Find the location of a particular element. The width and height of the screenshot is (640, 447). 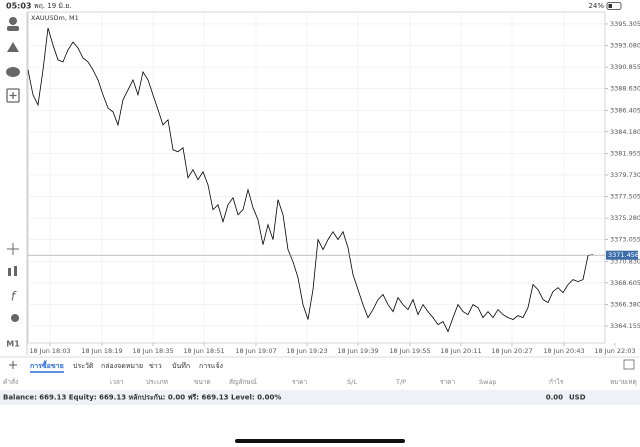

account-icon is located at coordinates (13, 21).